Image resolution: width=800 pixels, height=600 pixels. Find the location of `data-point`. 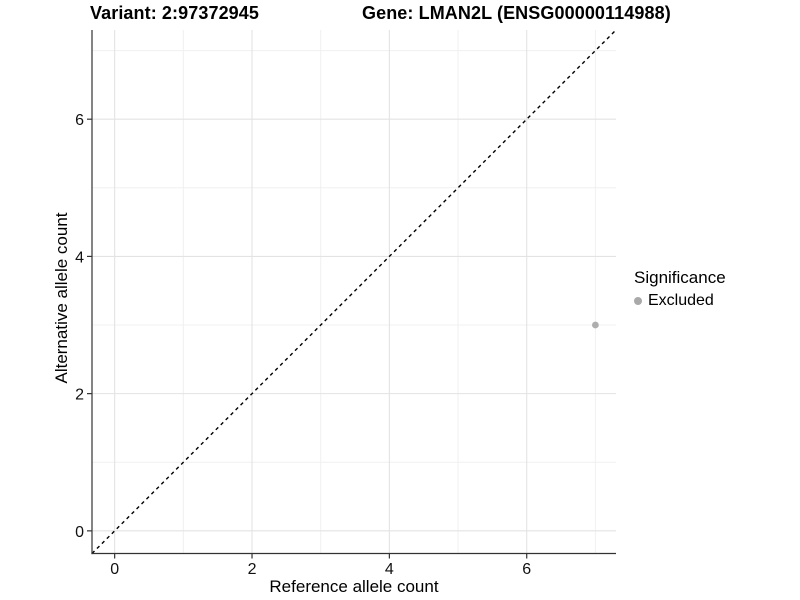

data-point is located at coordinates (595, 325).